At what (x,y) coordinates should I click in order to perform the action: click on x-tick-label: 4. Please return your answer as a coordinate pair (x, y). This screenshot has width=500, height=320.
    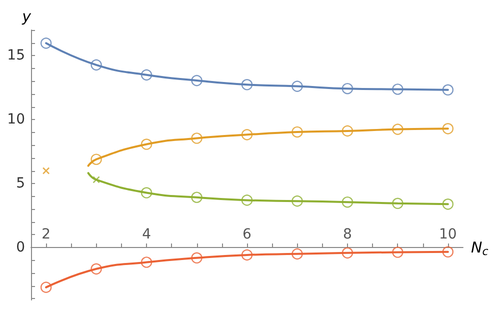
    Looking at the image, I should click on (147, 234).